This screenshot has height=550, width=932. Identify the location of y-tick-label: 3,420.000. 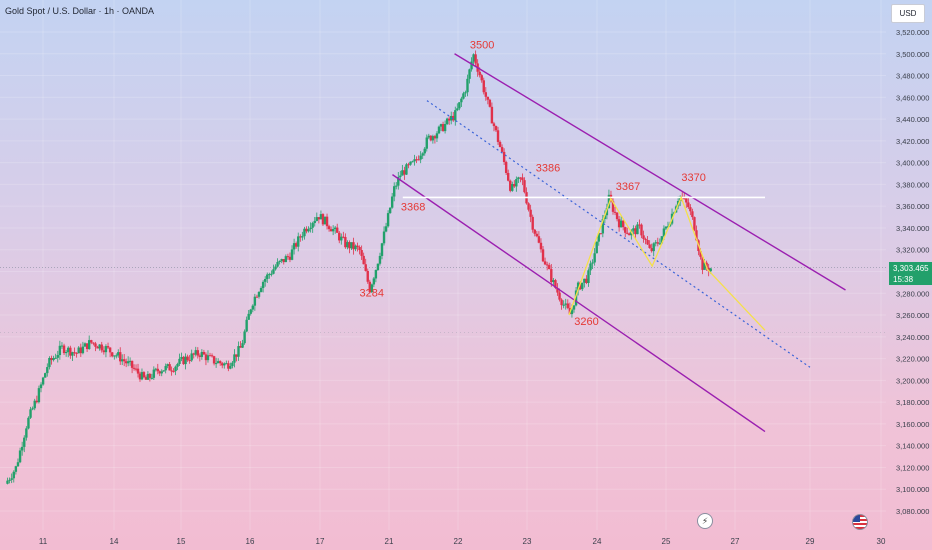
(912, 141).